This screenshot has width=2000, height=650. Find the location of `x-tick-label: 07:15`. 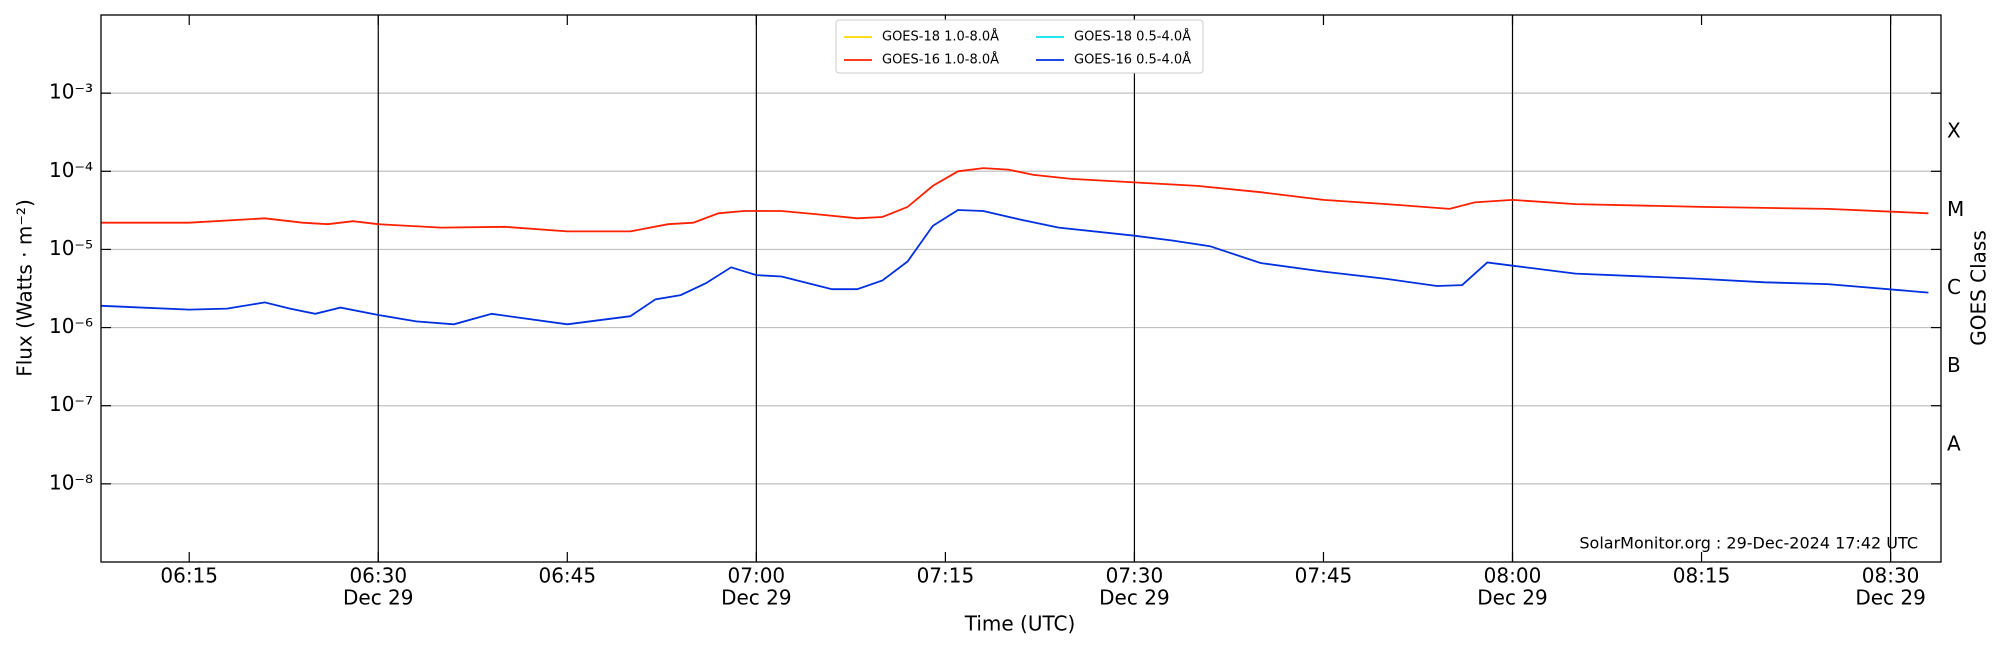

x-tick-label: 07:15 is located at coordinates (946, 576).